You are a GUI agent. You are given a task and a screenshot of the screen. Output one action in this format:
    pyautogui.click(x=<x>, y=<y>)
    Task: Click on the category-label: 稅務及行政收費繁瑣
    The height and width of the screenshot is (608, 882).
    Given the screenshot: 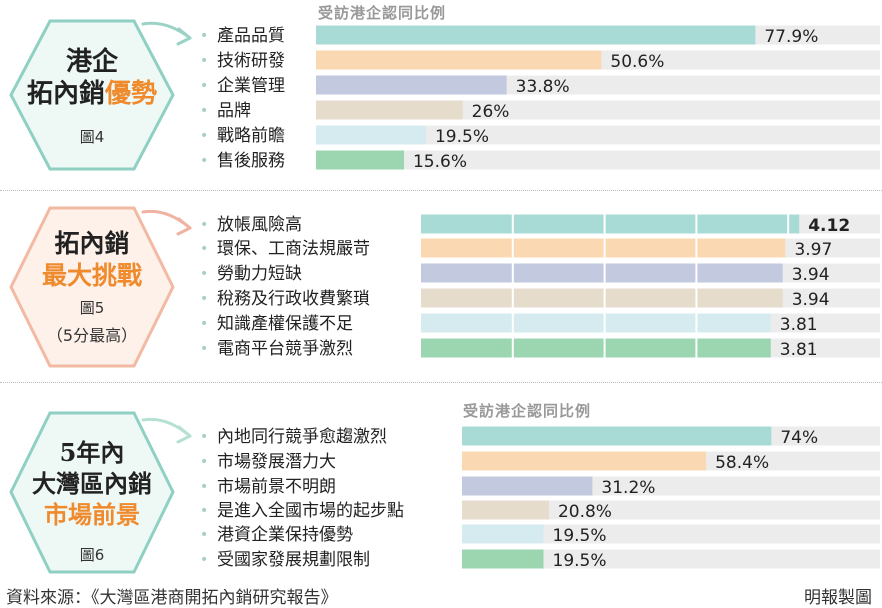 What is the action you would take?
    pyautogui.click(x=293, y=299)
    